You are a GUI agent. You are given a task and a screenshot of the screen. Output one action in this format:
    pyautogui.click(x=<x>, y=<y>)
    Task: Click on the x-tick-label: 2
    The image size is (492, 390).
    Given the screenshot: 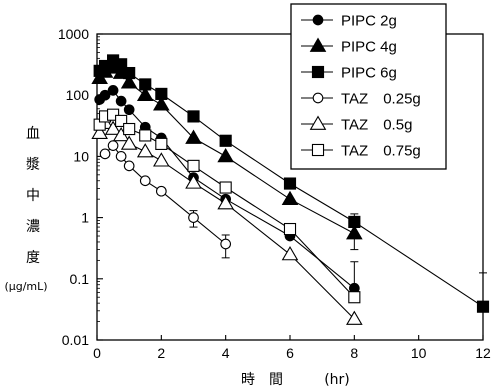 What is the action you would take?
    pyautogui.click(x=161, y=353)
    